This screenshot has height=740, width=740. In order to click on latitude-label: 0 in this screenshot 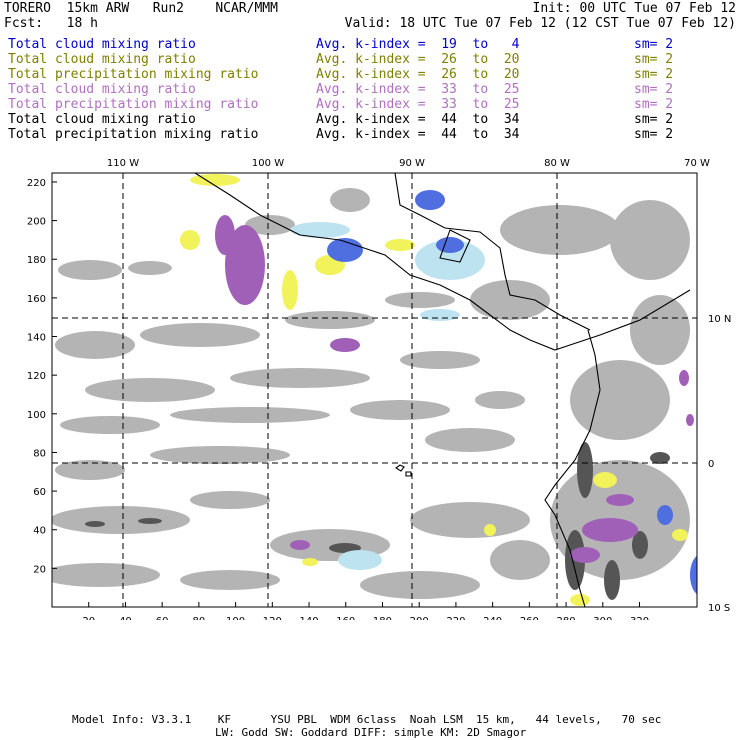, I will do `click(711, 464)`.